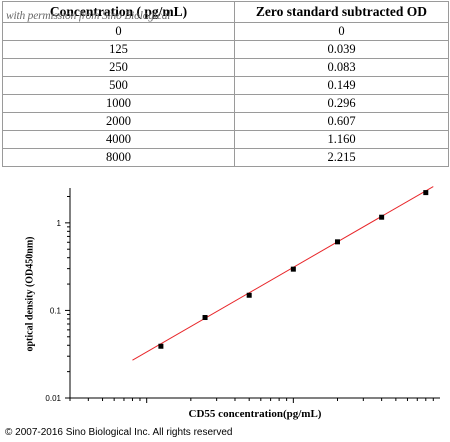 This screenshot has height=442, width=450. What do you see at coordinates (118, 49) in the screenshot?
I see `concentration-cell: 125` at bounding box center [118, 49].